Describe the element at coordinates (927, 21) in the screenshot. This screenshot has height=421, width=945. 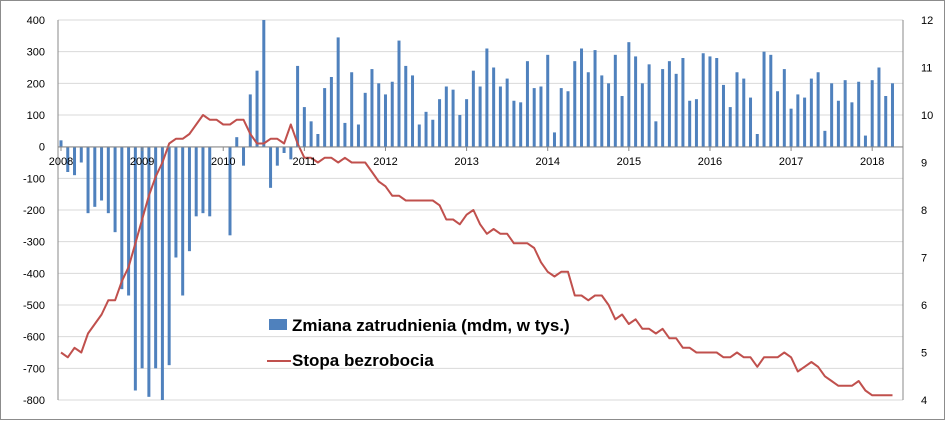
I see `right-tick-label: 12` at that location.